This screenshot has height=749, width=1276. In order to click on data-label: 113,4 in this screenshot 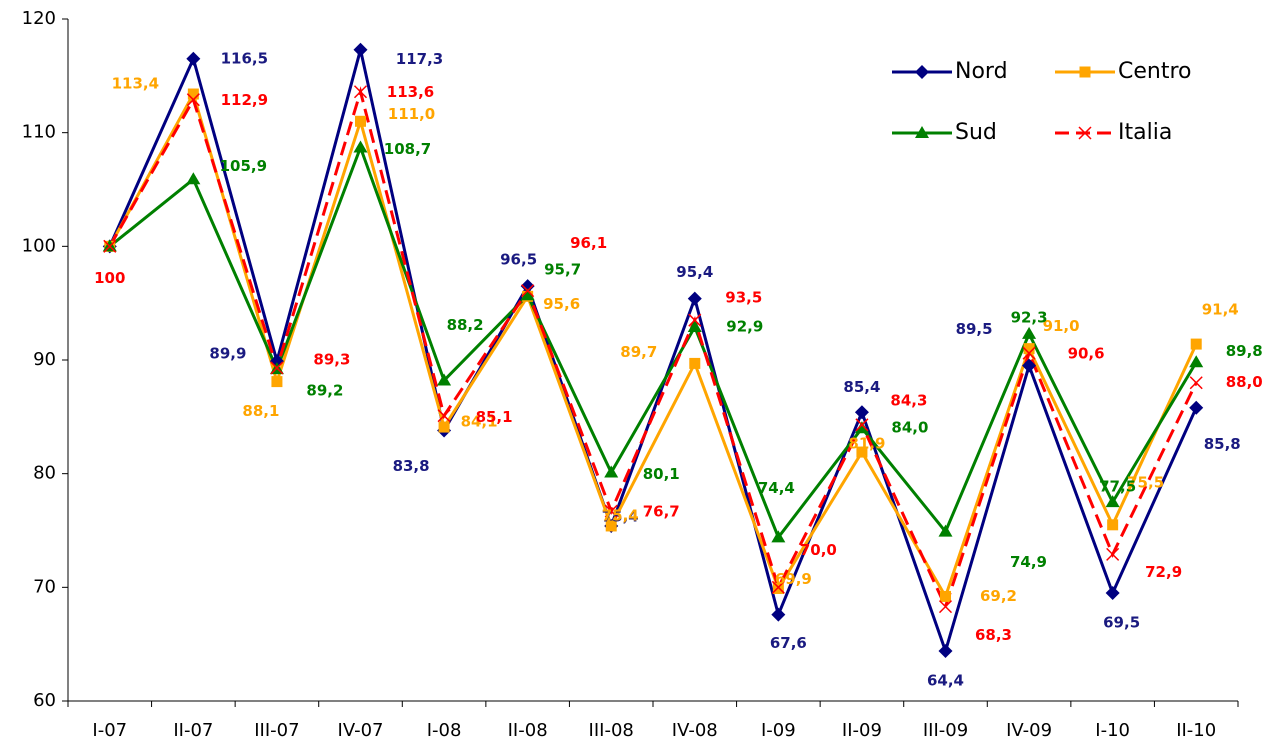, I will do `click(135, 84)`.